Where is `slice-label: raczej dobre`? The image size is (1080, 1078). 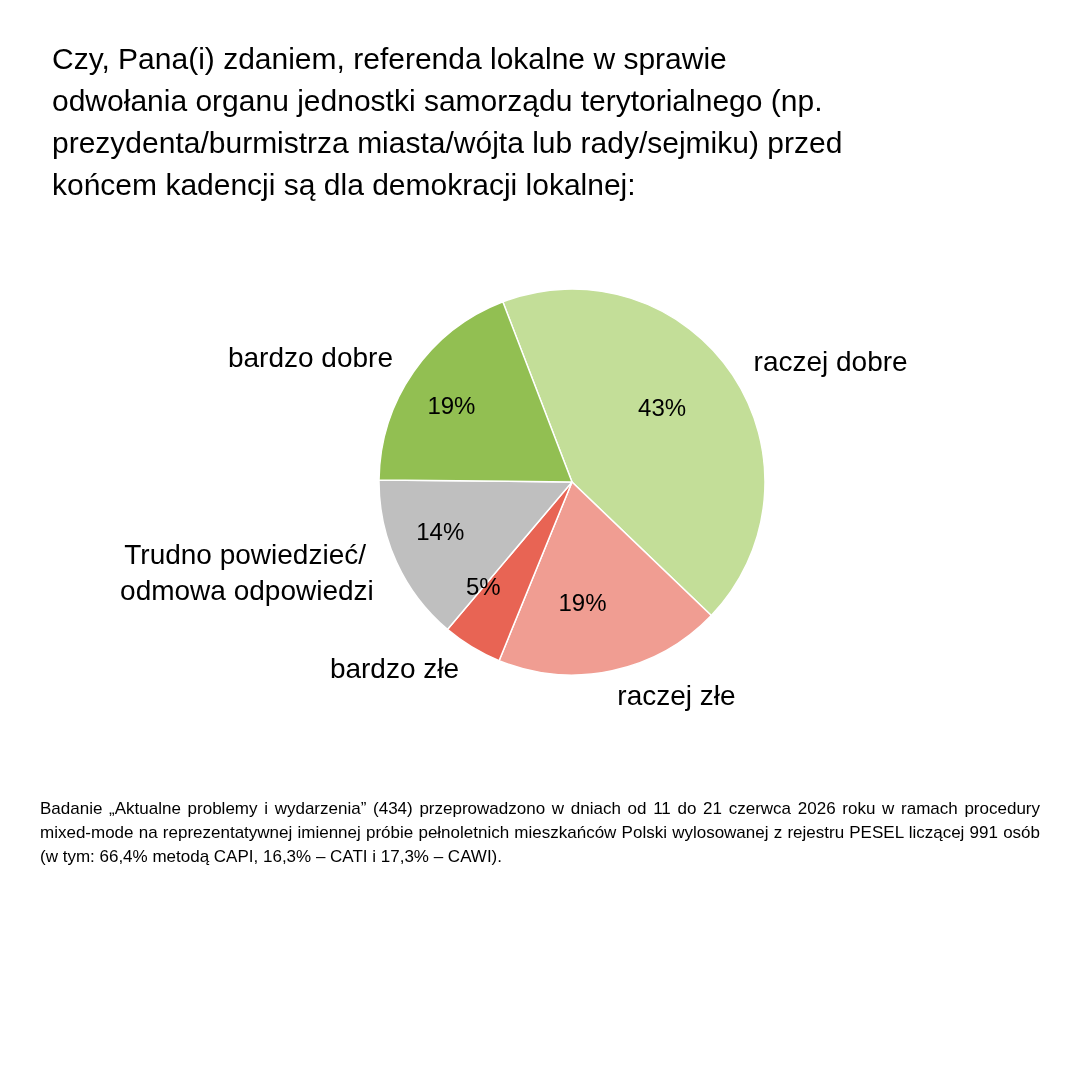
slice-label: raczej dobre is located at coordinates (830, 361).